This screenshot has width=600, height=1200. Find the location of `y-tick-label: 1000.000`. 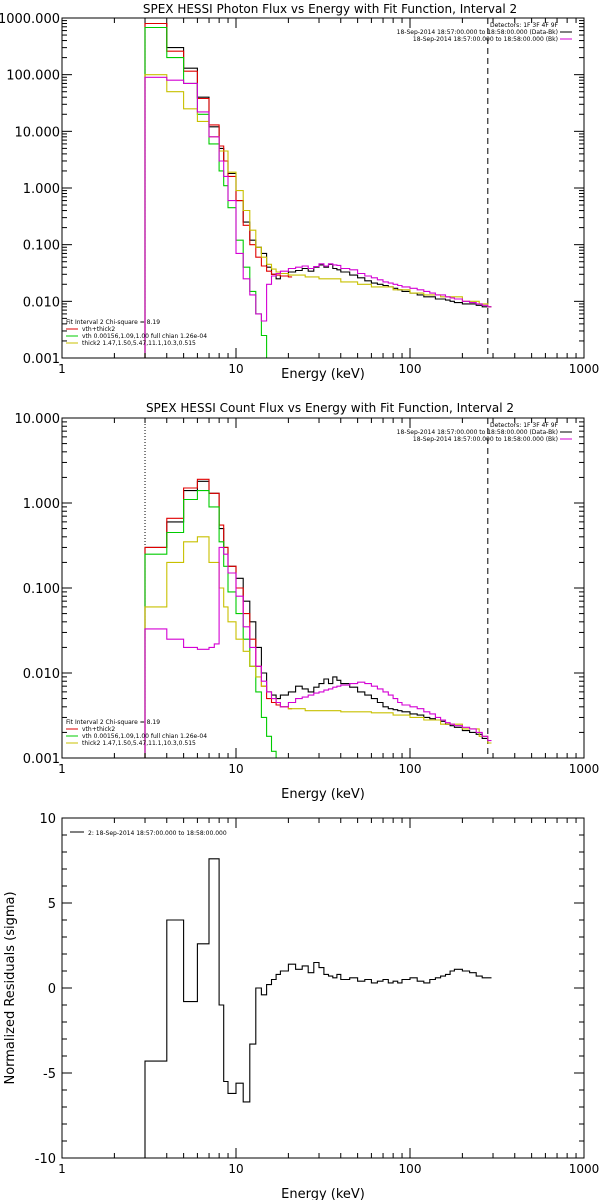

y-tick-label: 1000.000 is located at coordinates (30, 19).